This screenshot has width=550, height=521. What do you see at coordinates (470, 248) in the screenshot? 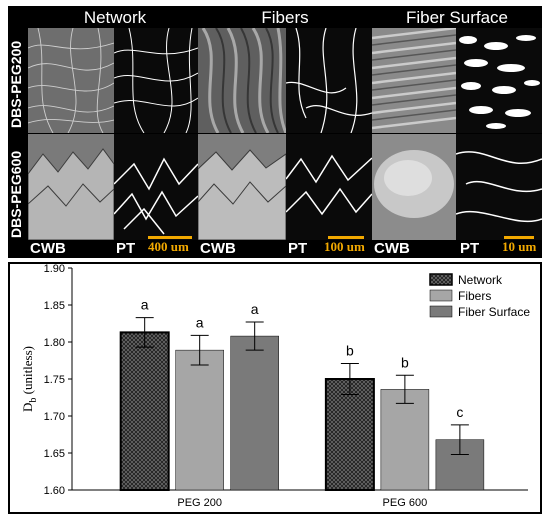
I see `tile-label-pt-3: PT` at bounding box center [470, 248].